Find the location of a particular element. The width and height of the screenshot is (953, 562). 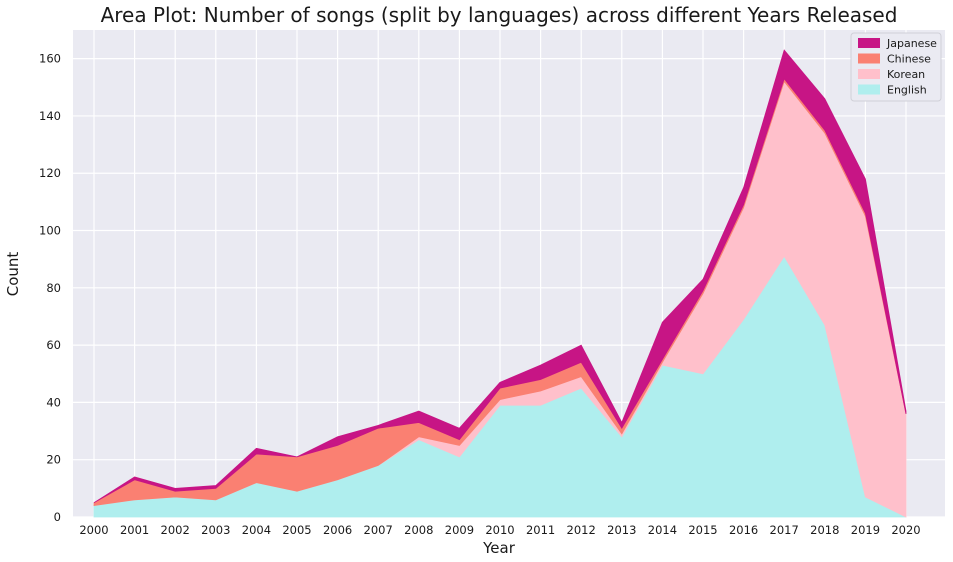

x-tick-label: 2020 is located at coordinates (905, 530).